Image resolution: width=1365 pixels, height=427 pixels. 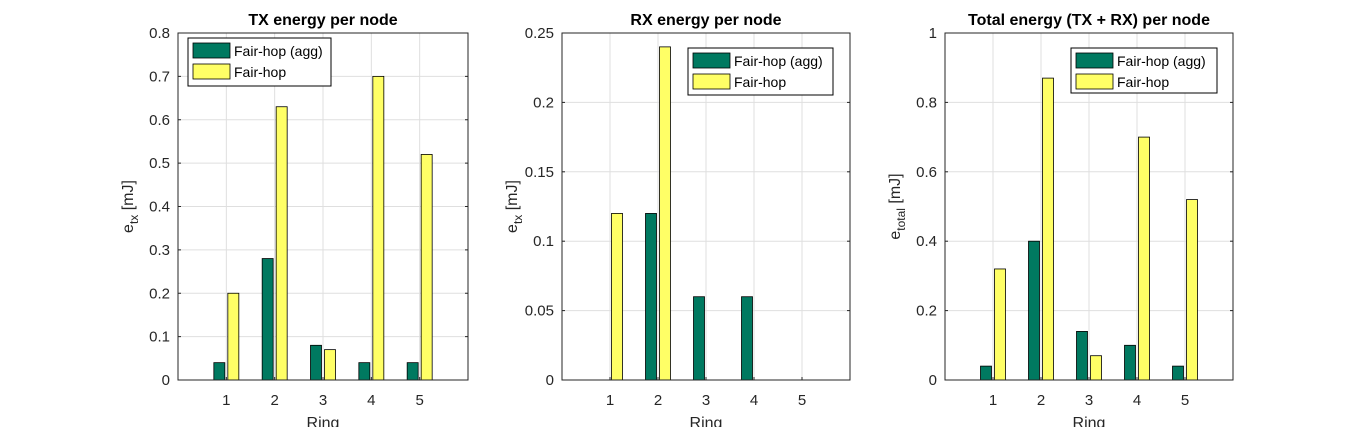 I want to click on y-tick-label: 0.3, so click(x=159, y=250).